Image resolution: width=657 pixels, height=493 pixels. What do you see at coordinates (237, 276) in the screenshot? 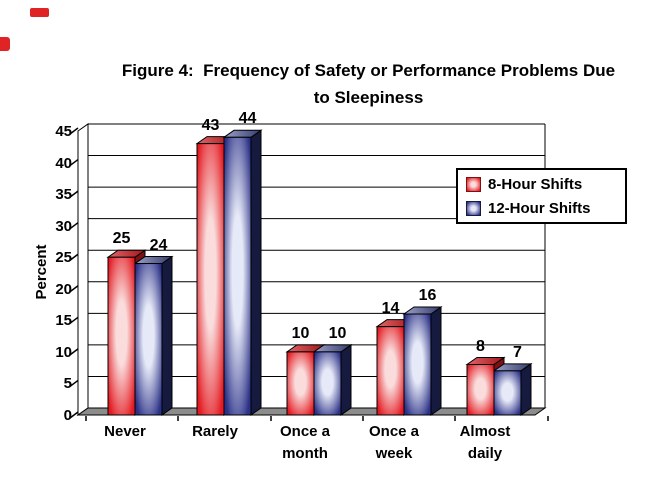
I see `bar-front-12-hour-shifts-rarely` at bounding box center [237, 276].